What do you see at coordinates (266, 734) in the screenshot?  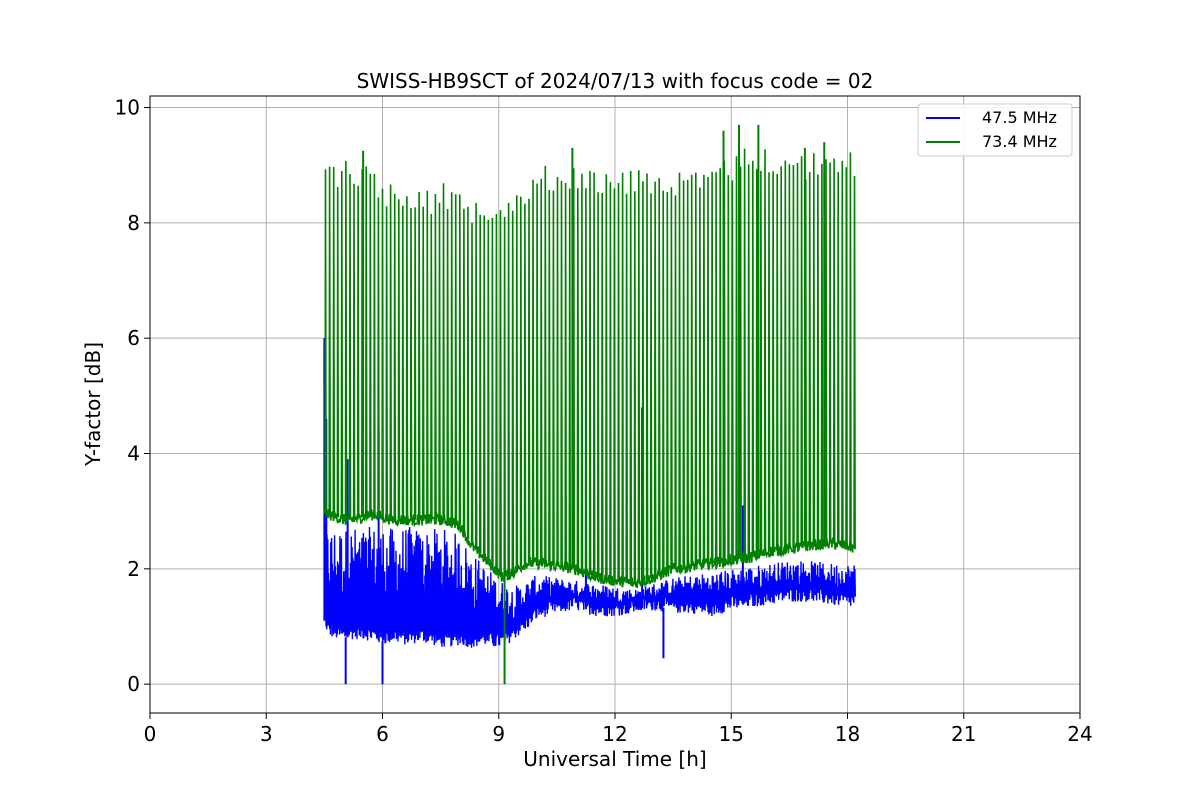 I see `x-tick-label: 3` at bounding box center [266, 734].